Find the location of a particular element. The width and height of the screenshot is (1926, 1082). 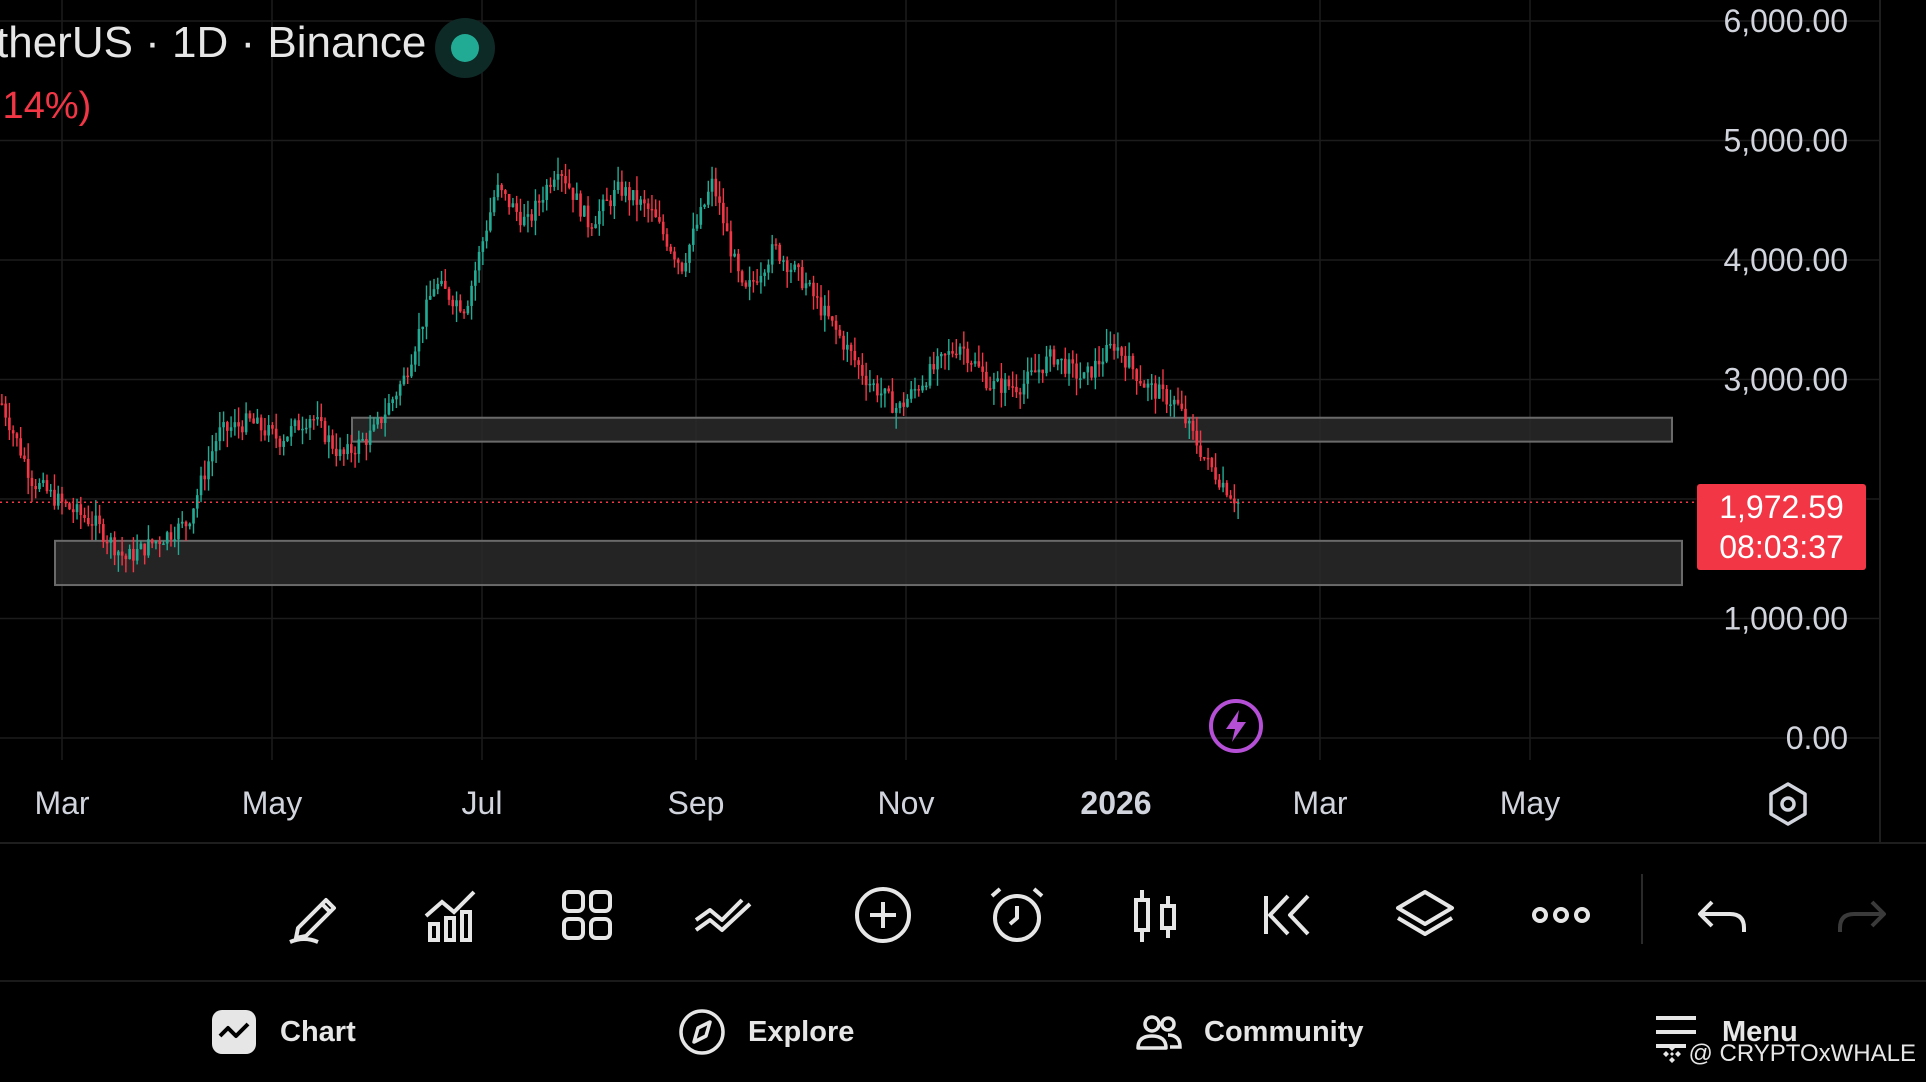

bottom-nav: Chart Explore Community Menu is located at coordinates (963, 1031).